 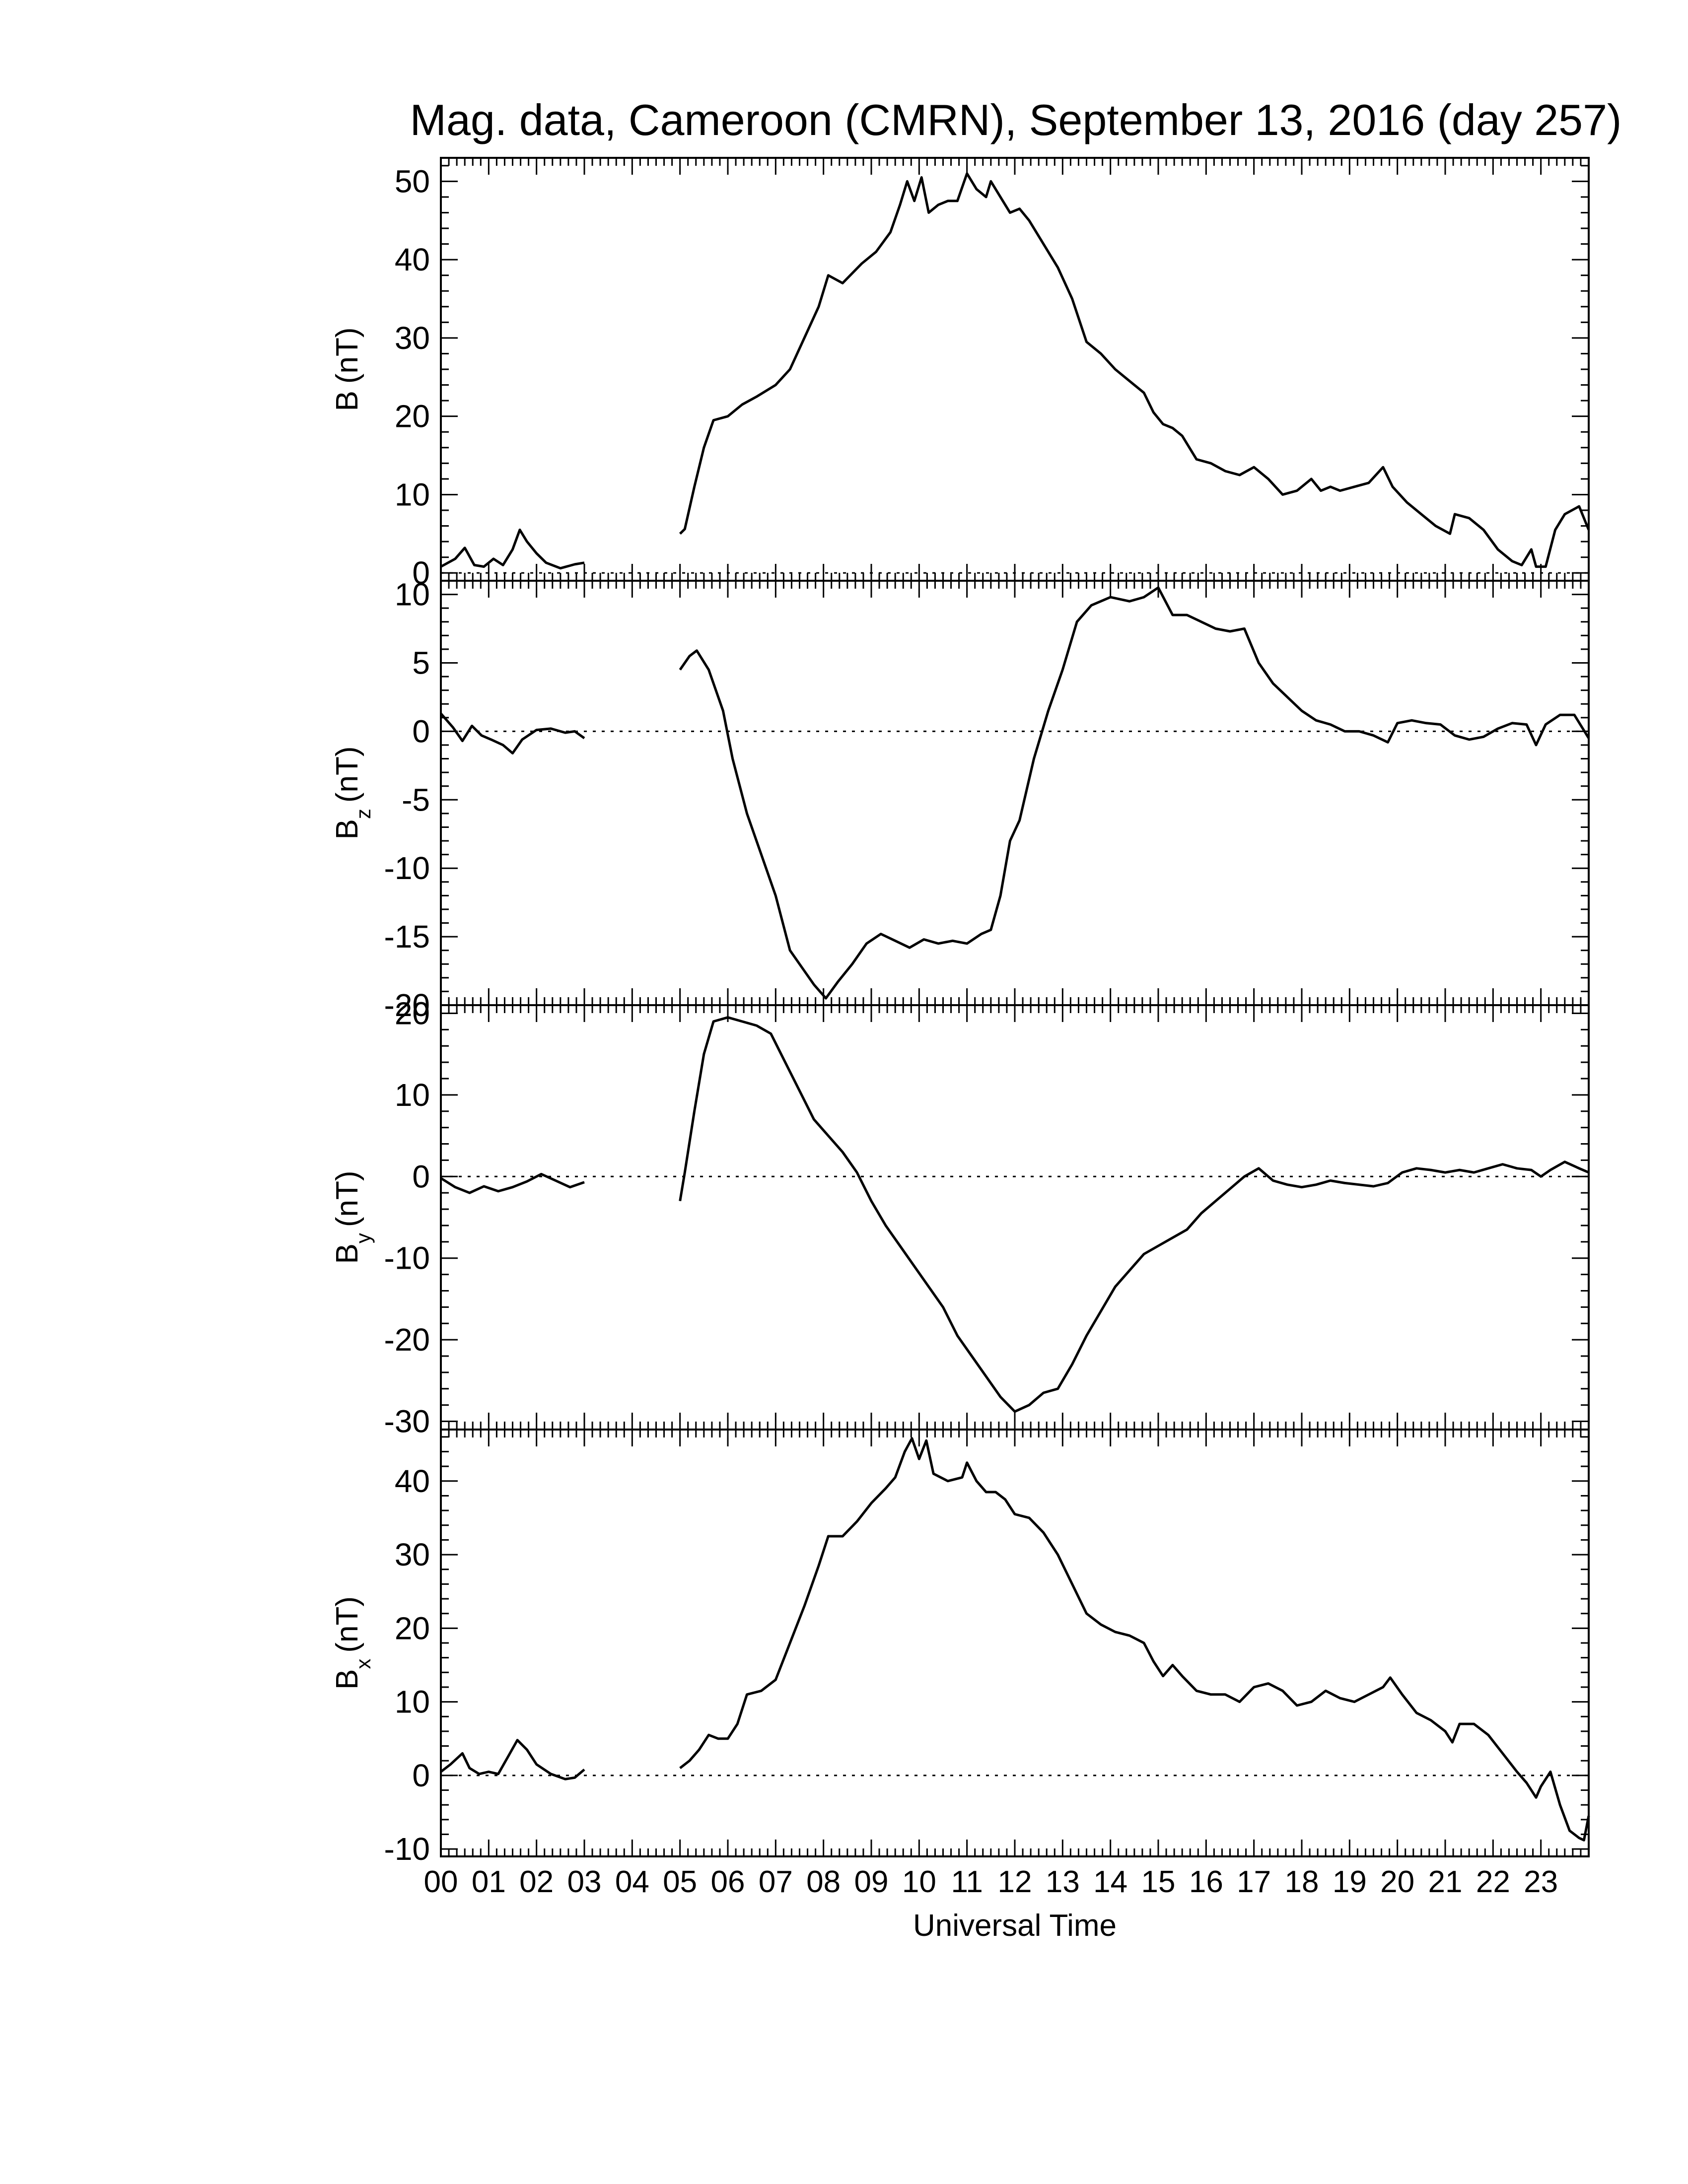 I want to click on x-tick-label: 13, so click(x=1063, y=1882).